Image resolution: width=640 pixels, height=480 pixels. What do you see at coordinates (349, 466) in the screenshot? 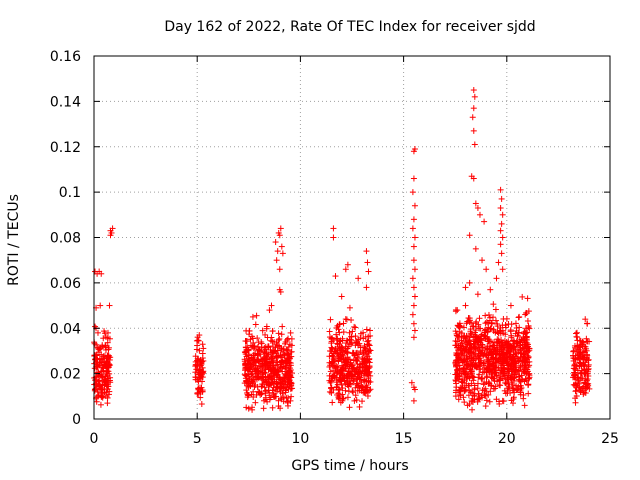
I see `x-axis-label: GPS time / hours` at bounding box center [349, 466].